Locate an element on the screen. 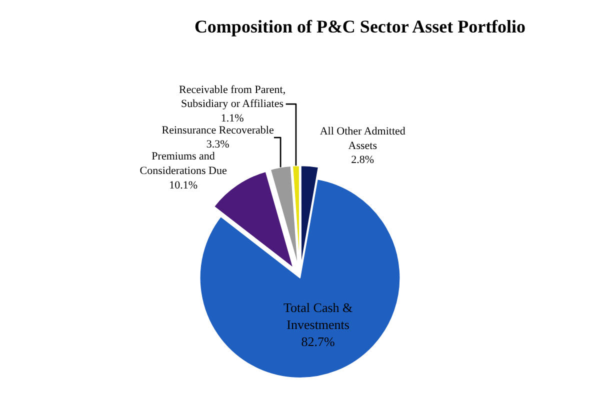  slice-label: Premiums and Considerations Due is located at coordinates (183, 163).